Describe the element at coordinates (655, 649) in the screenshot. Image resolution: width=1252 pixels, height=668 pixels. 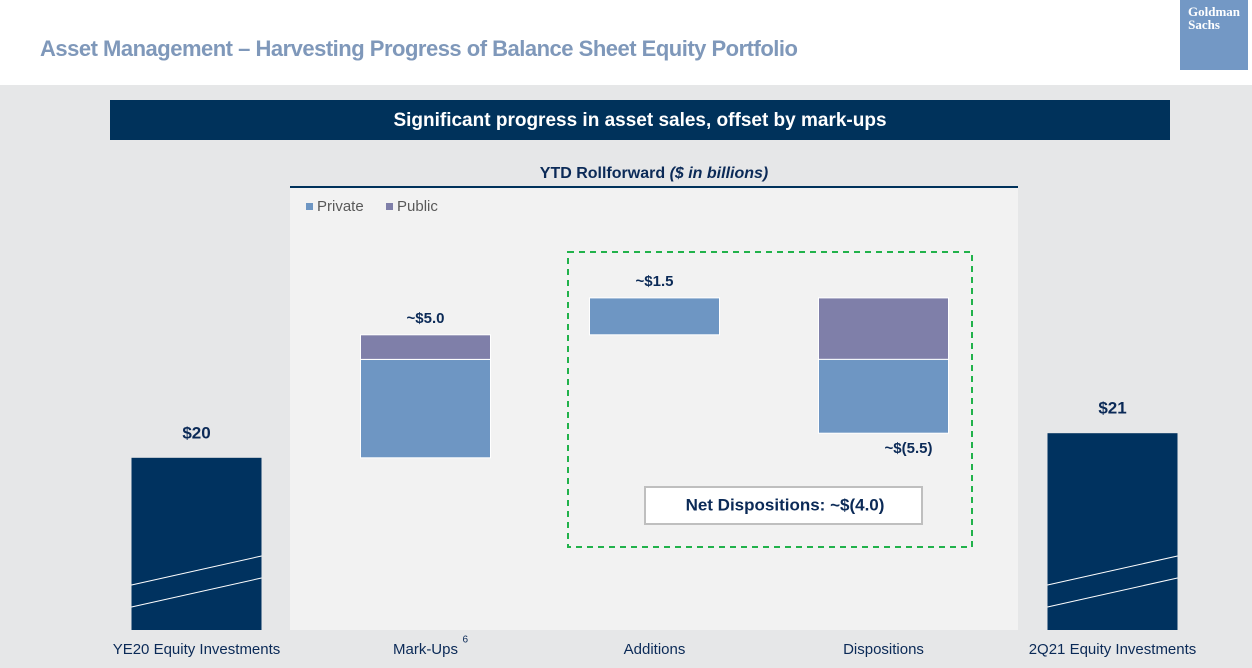
I see `x-tick-label: Additions` at that location.